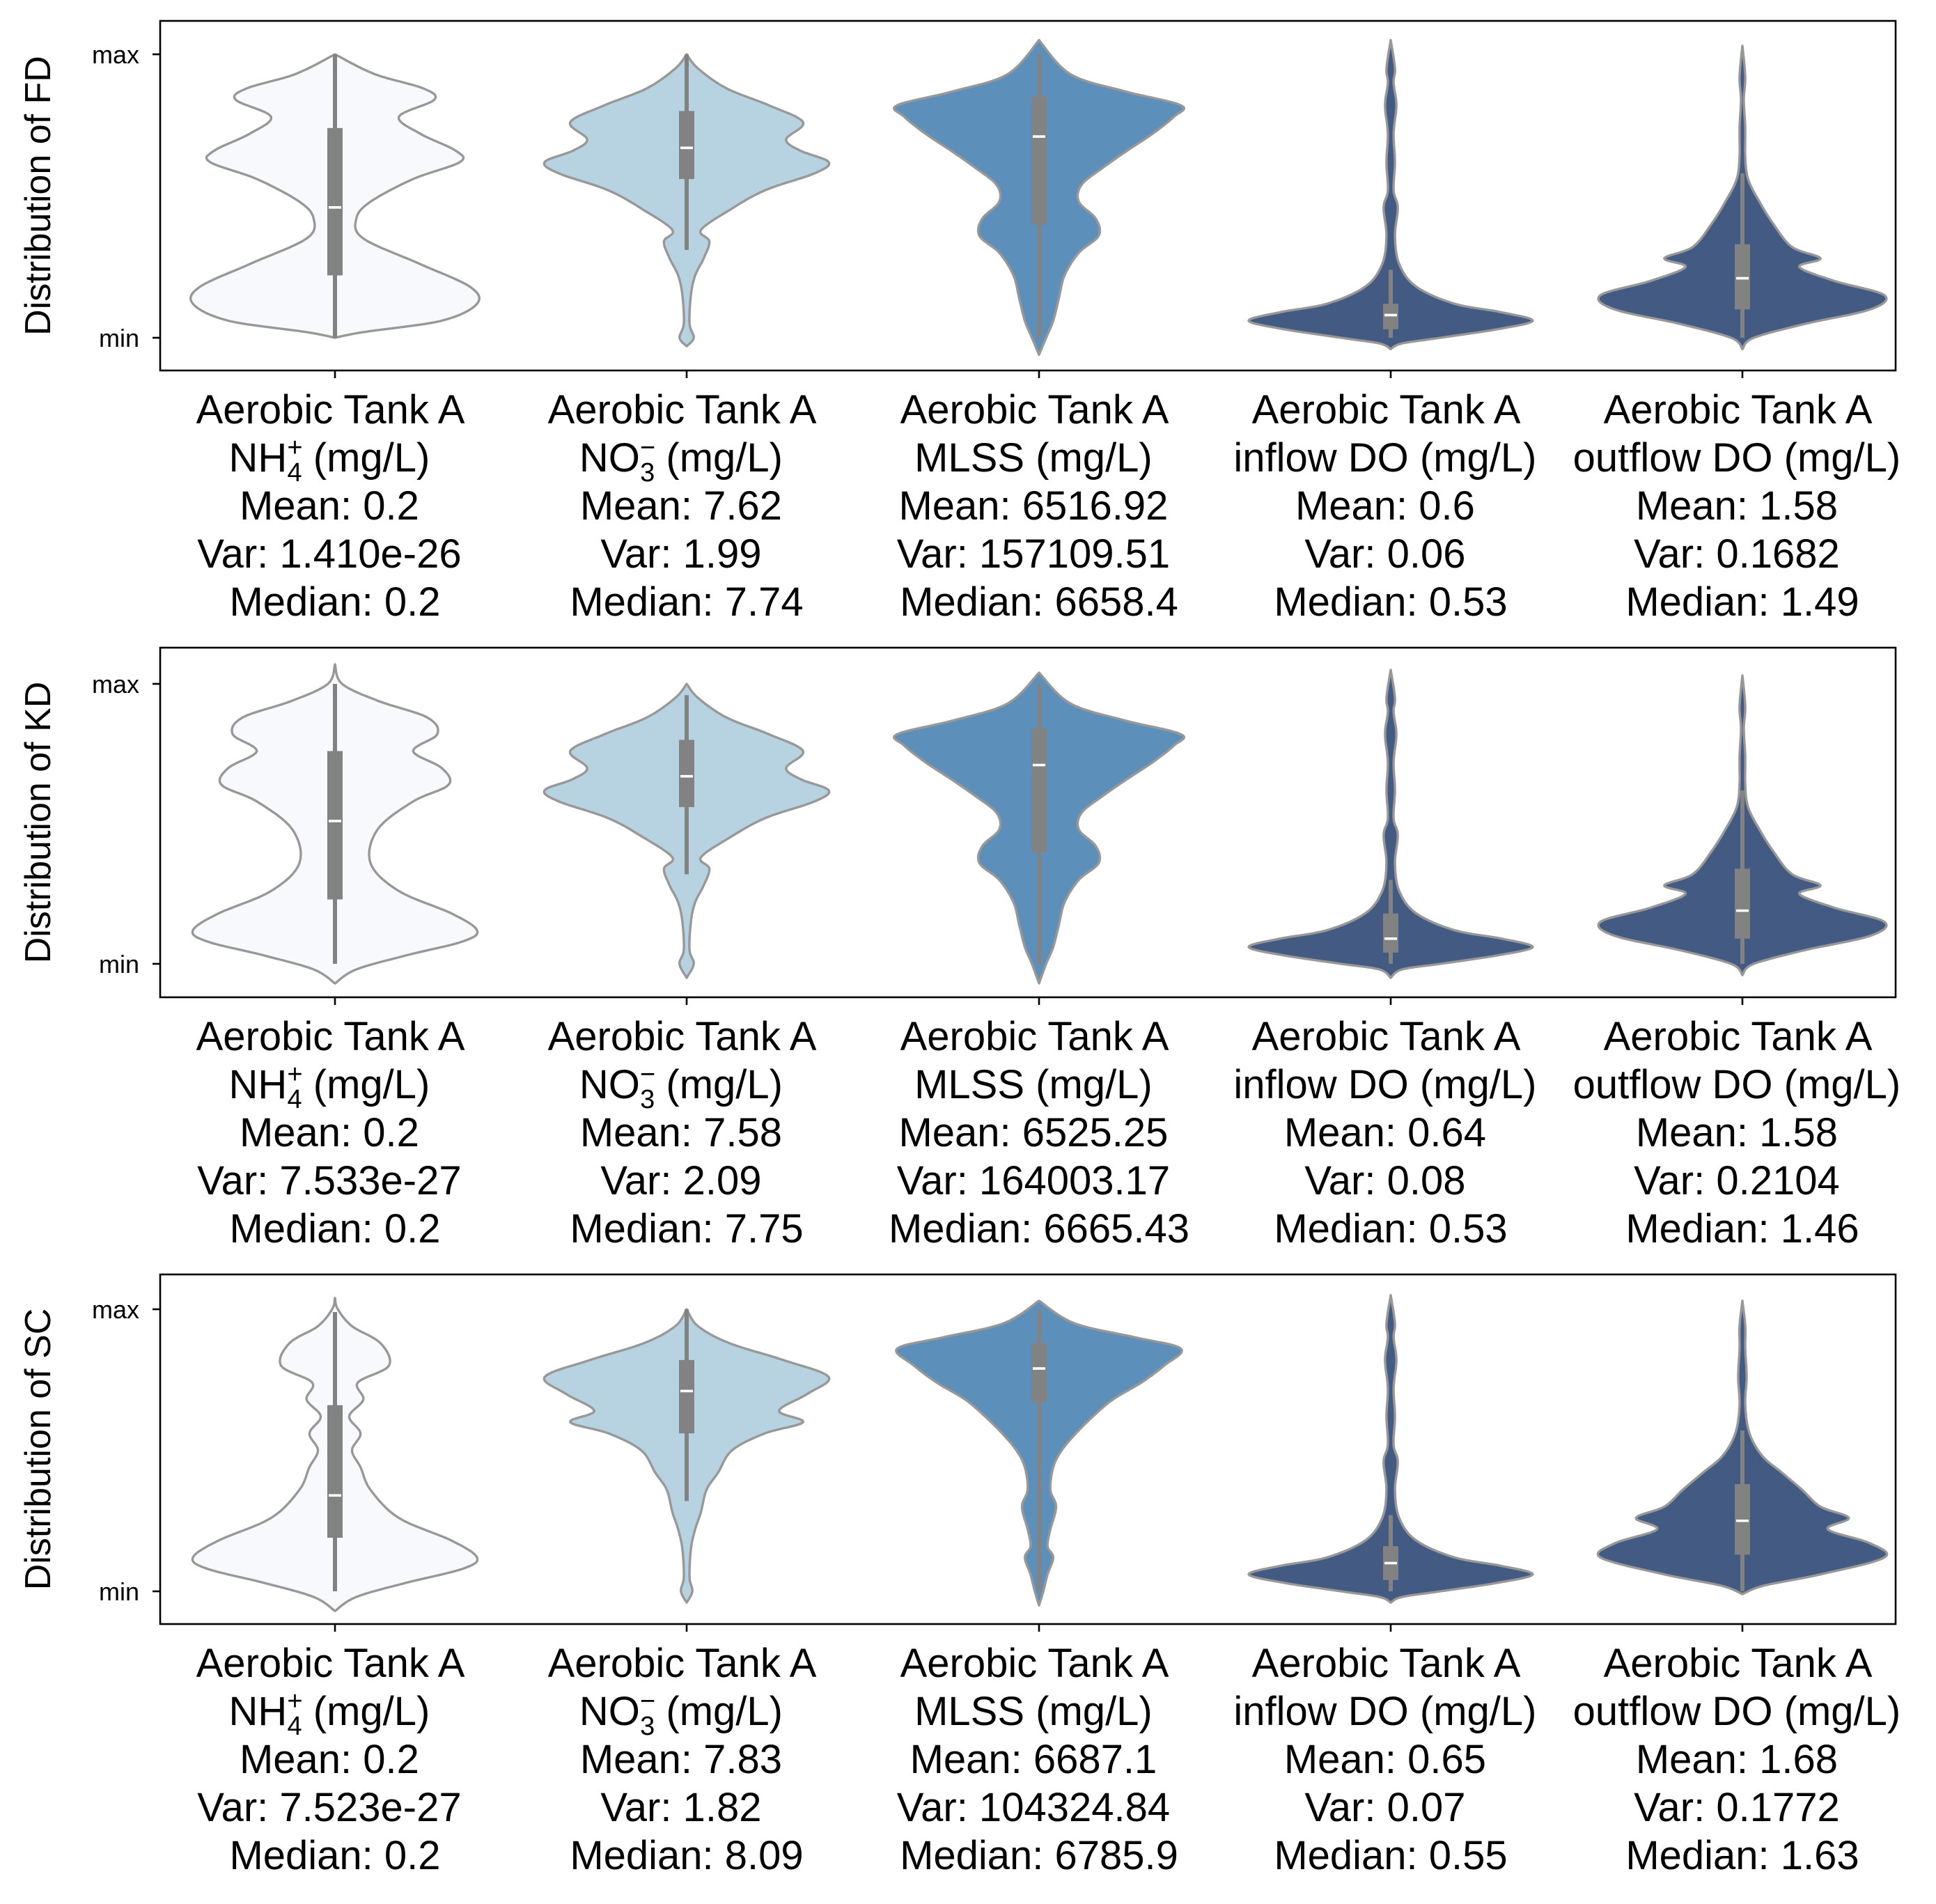  What do you see at coordinates (1039, 790) in the screenshot?
I see `violin-iqr-box-kd-mlss` at bounding box center [1039, 790].